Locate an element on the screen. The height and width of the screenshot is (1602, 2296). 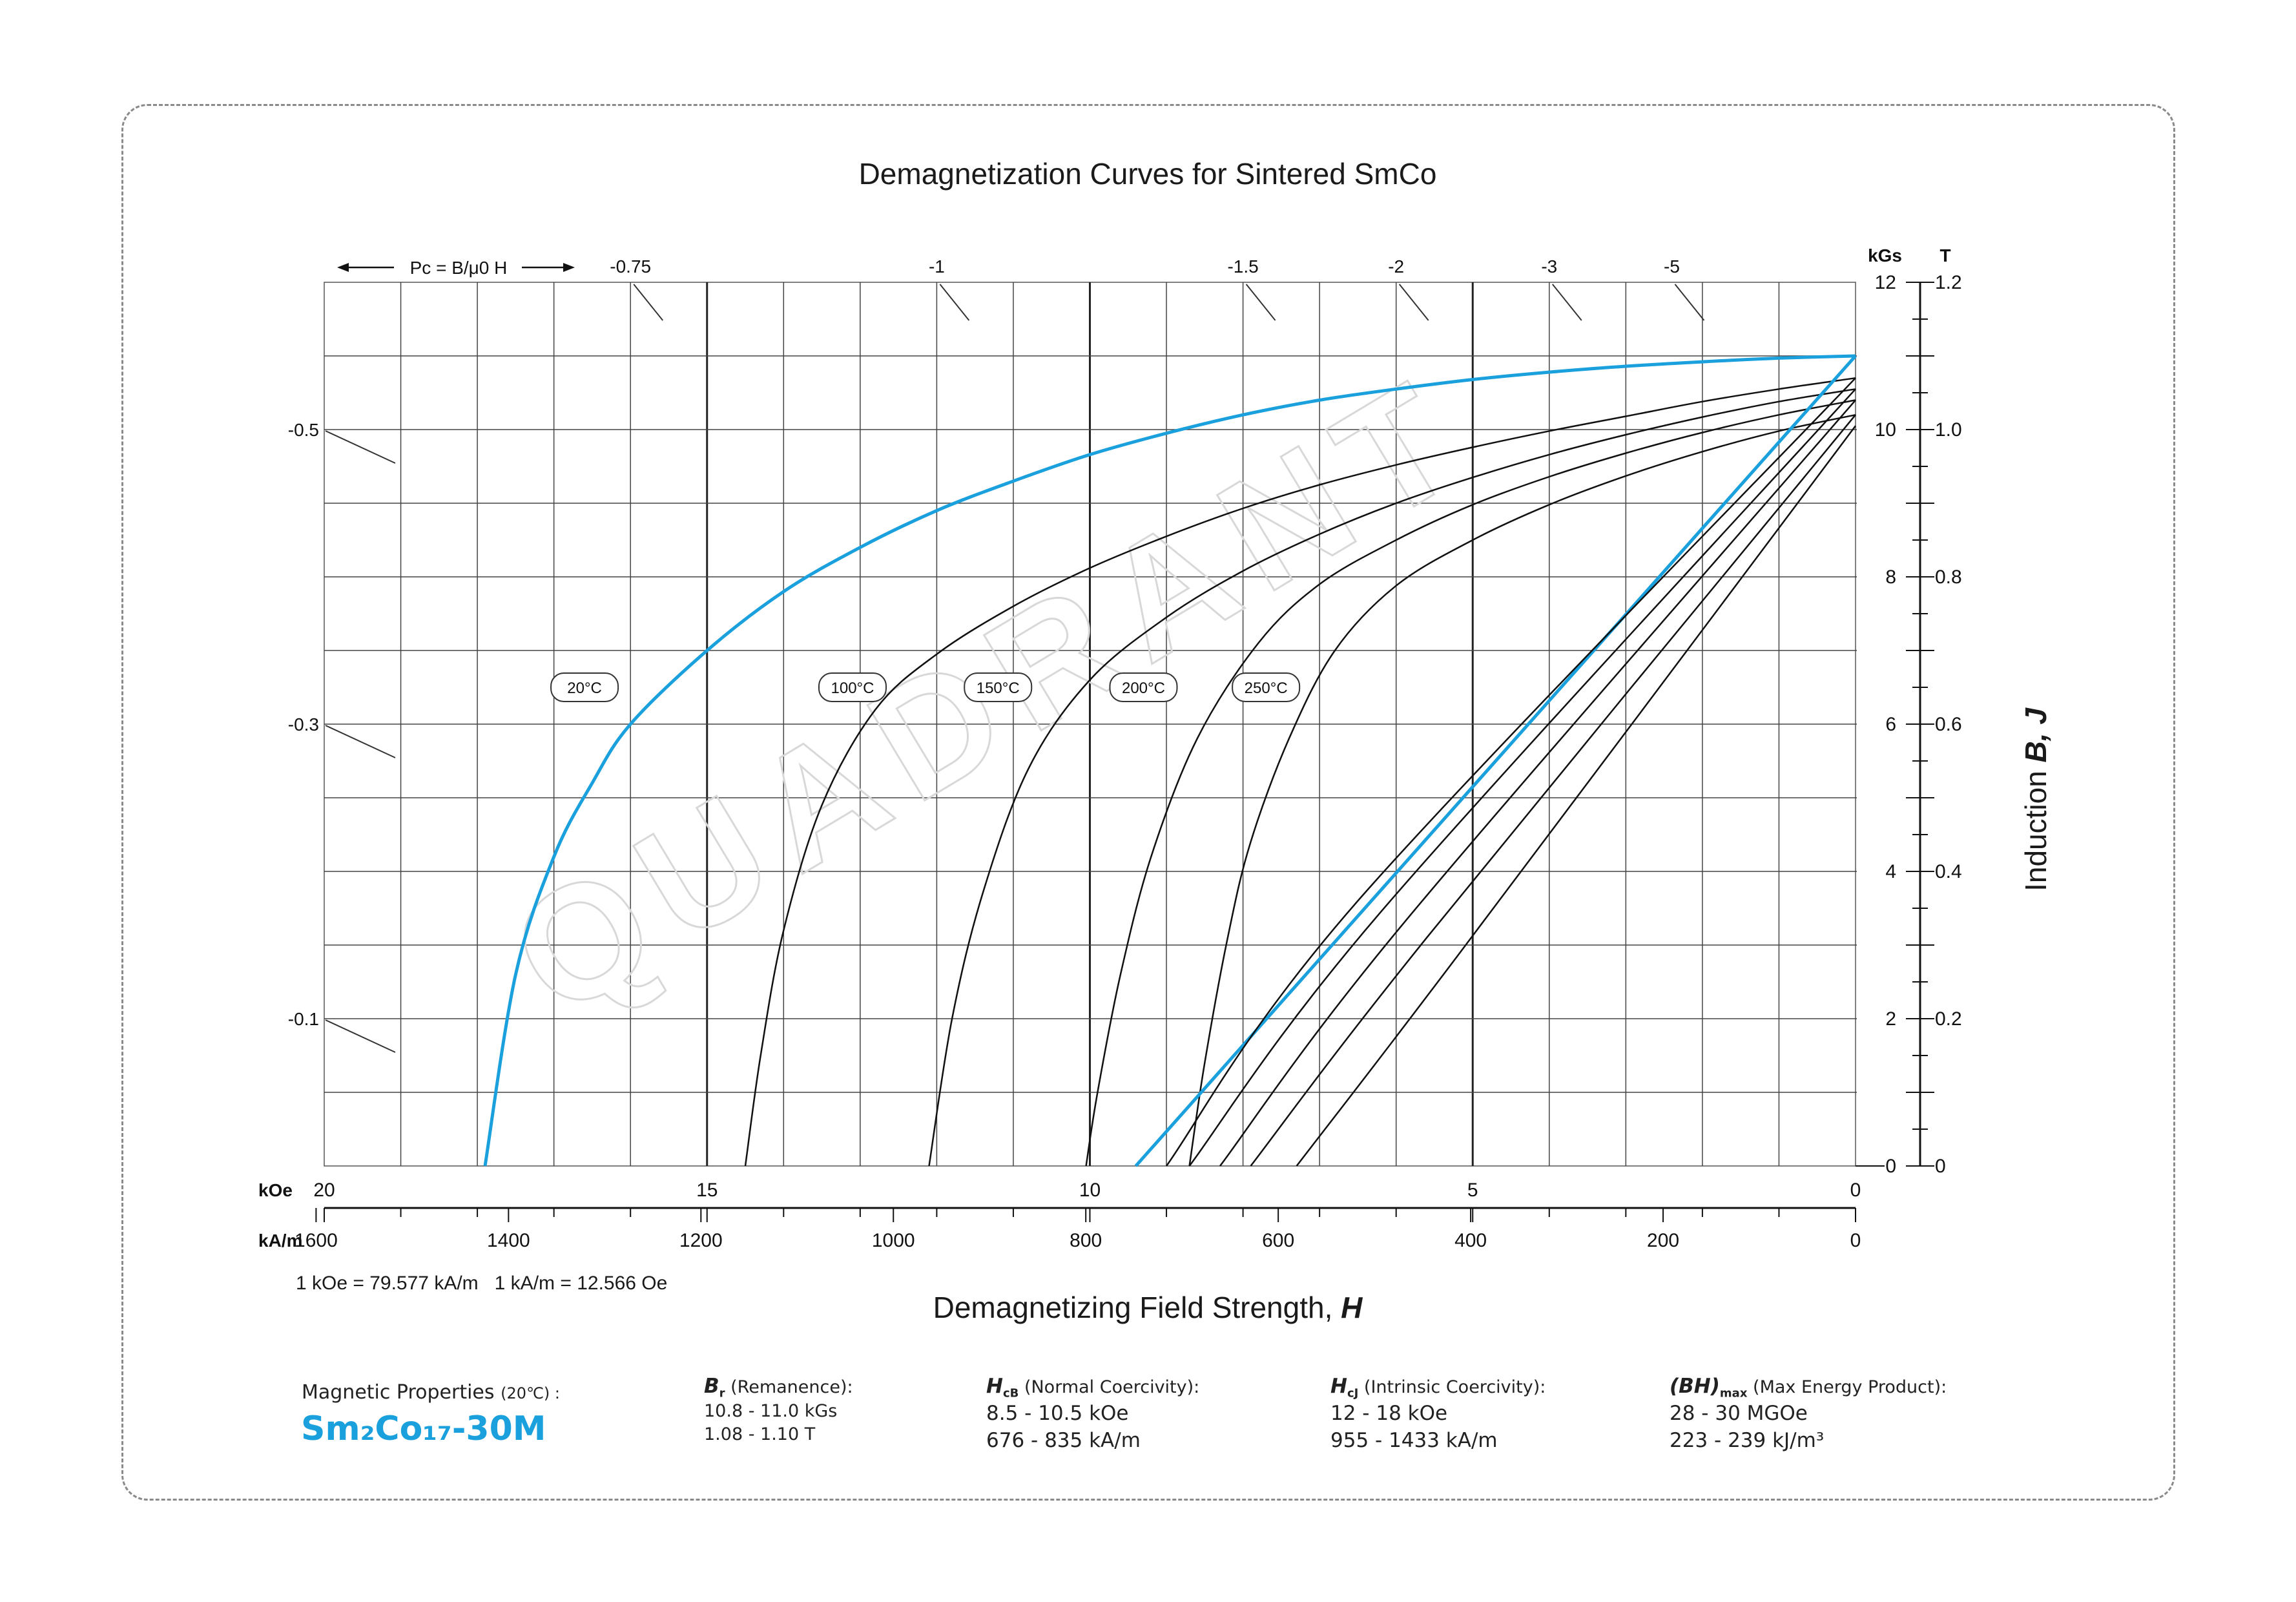
y-tick-label-t: 1.0 is located at coordinates (1948, 430).